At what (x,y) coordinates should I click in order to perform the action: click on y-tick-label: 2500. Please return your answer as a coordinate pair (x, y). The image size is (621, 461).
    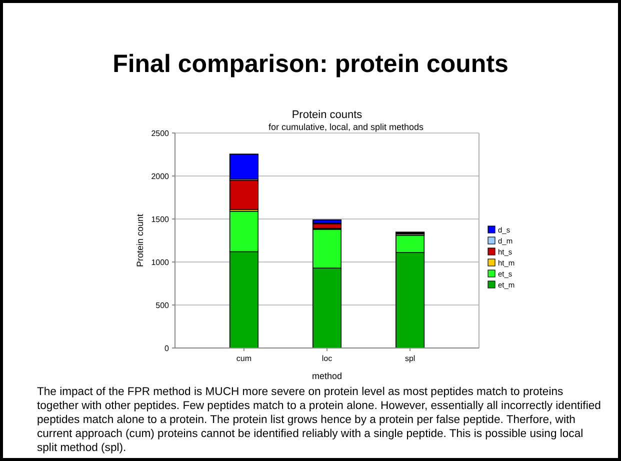
    Looking at the image, I should click on (160, 133).